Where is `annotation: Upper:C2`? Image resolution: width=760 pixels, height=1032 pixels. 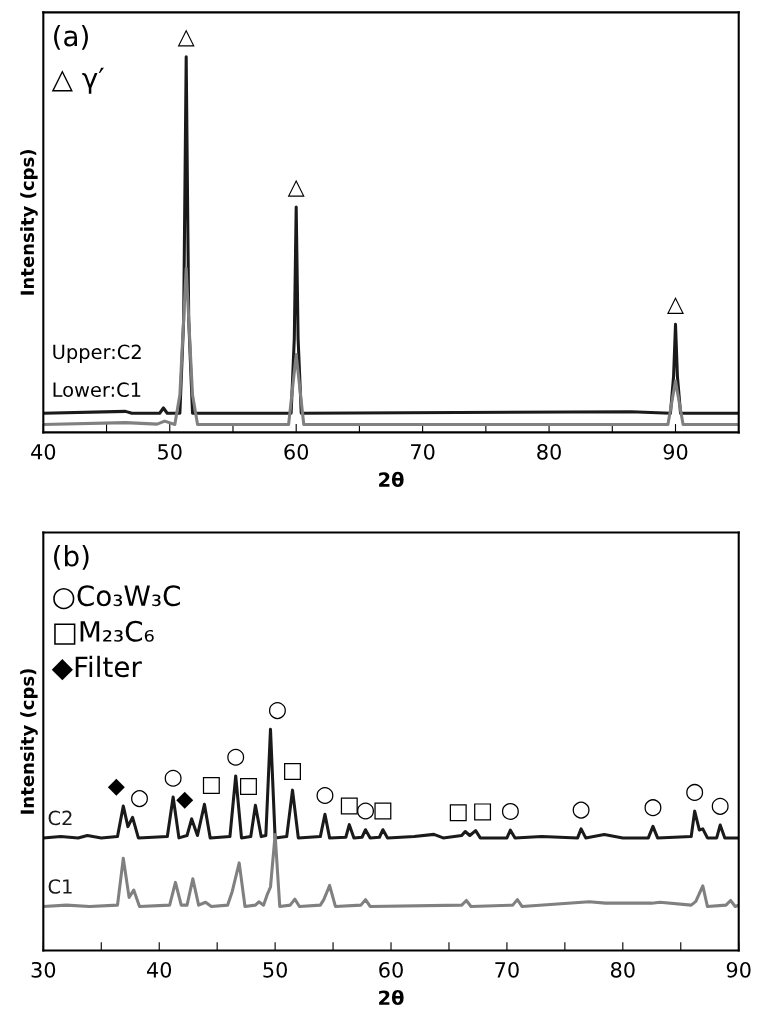
annotation: Upper:C2 is located at coordinates (97, 354).